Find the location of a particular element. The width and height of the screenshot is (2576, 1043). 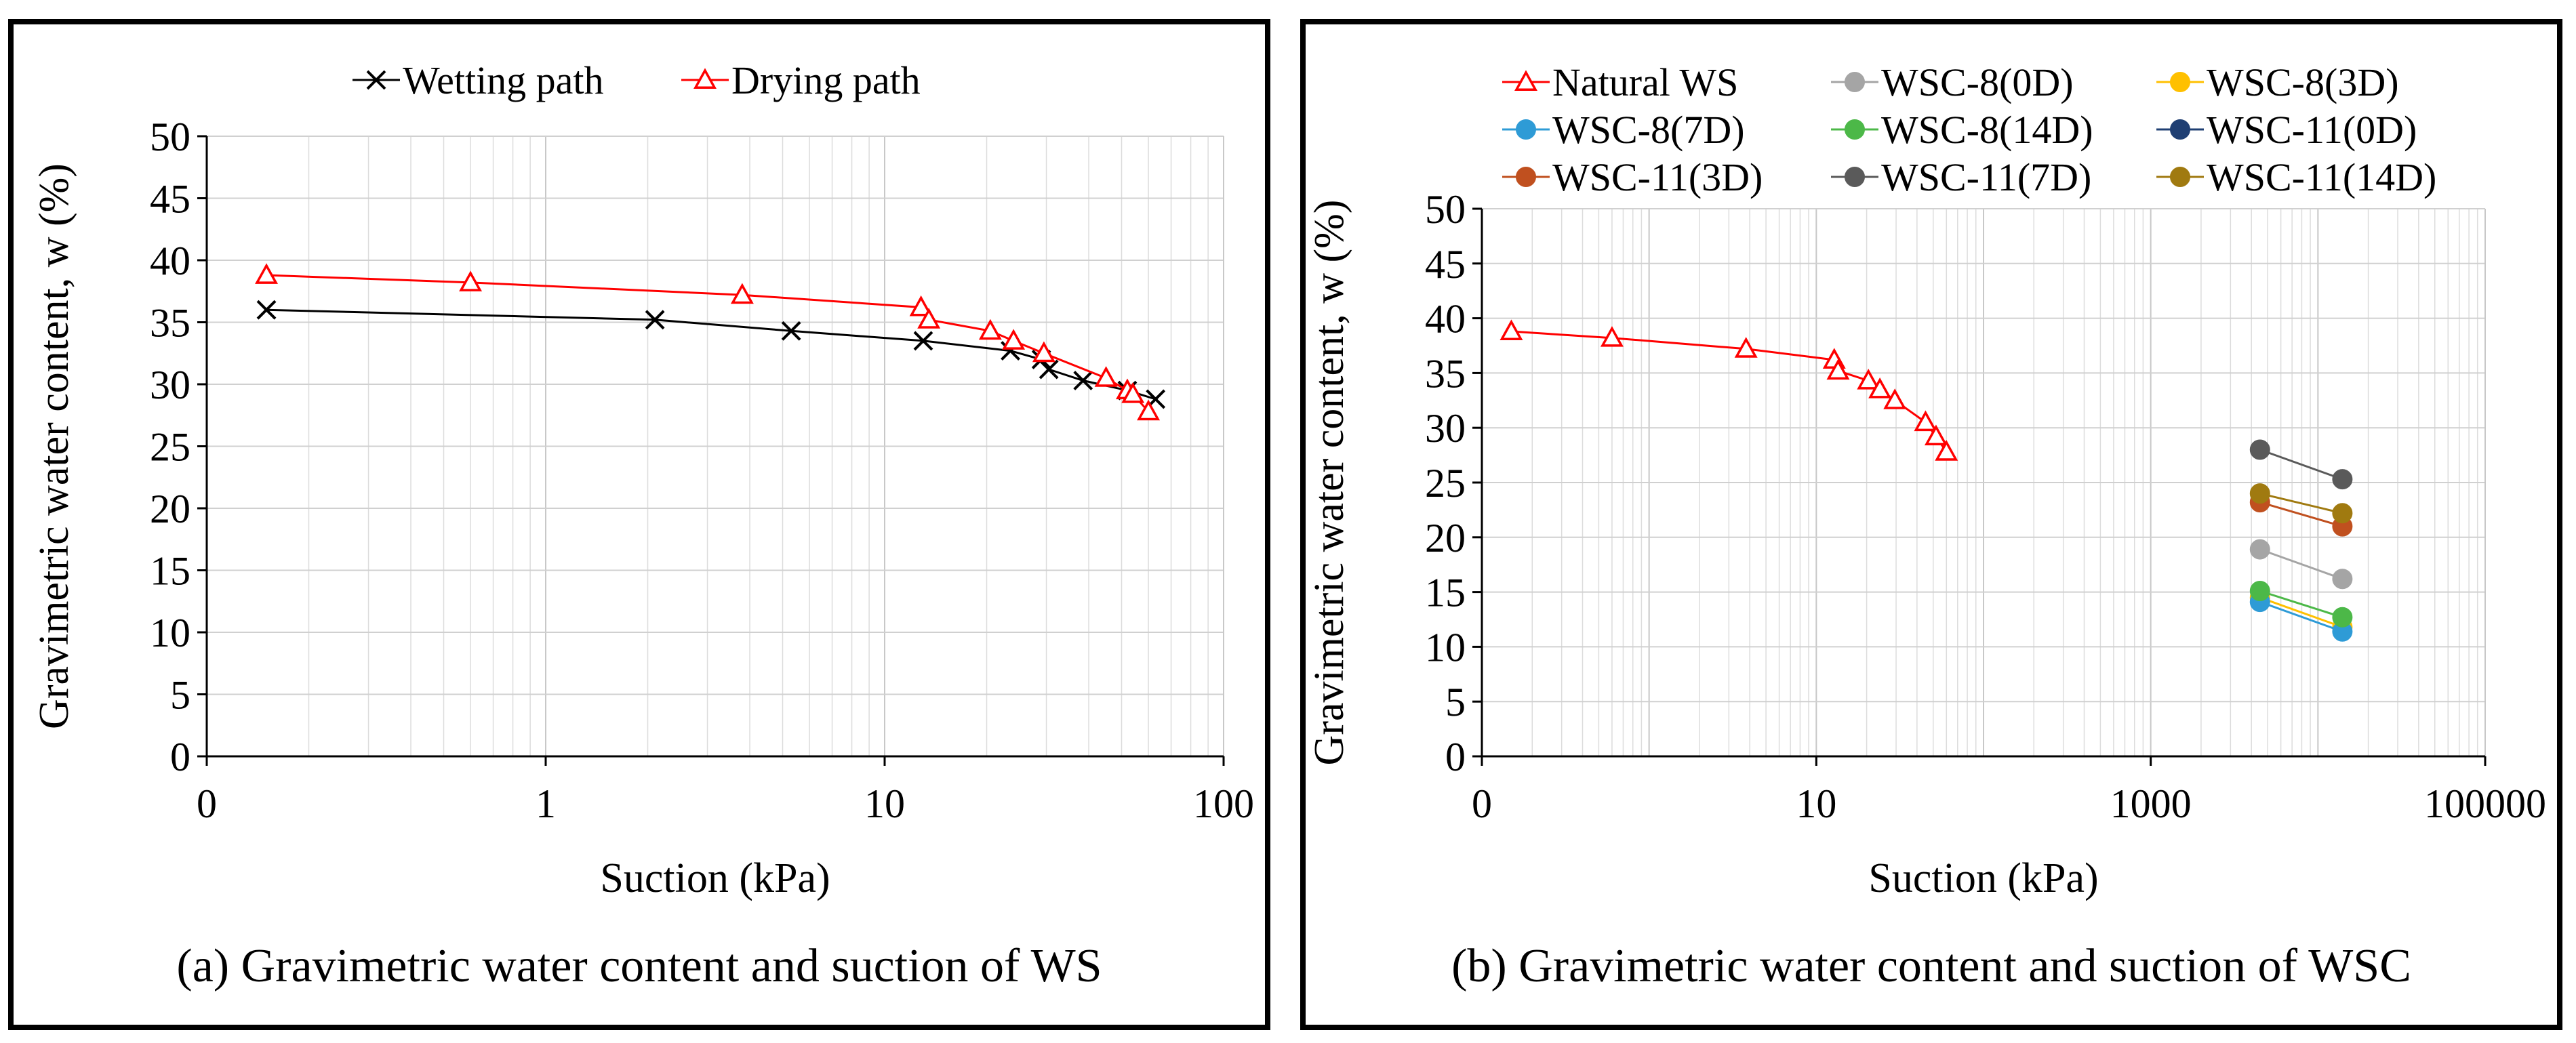

chart-b-y-tick-label: 35 is located at coordinates (1445, 373).